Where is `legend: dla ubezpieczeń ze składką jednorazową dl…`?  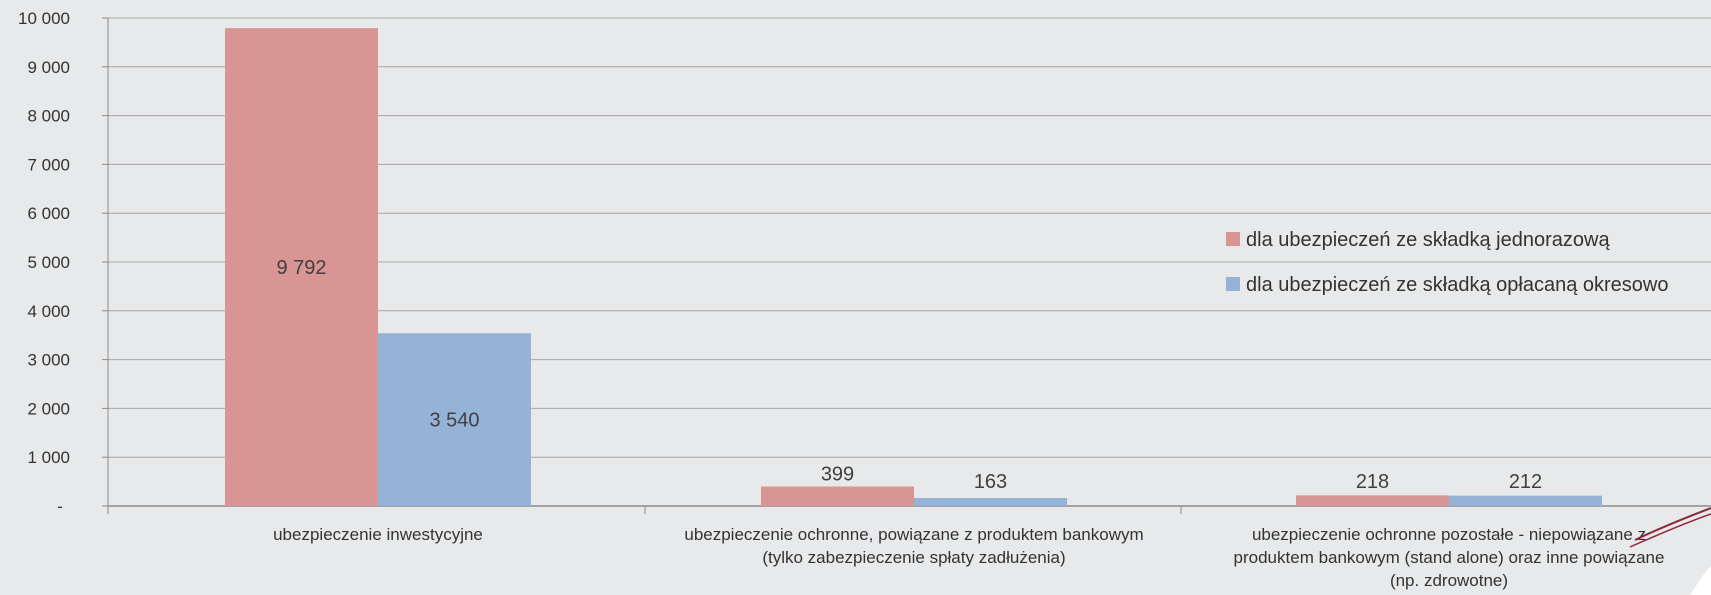 legend: dla ubezpieczeń ze składką jednorazową dl… is located at coordinates (1447, 262).